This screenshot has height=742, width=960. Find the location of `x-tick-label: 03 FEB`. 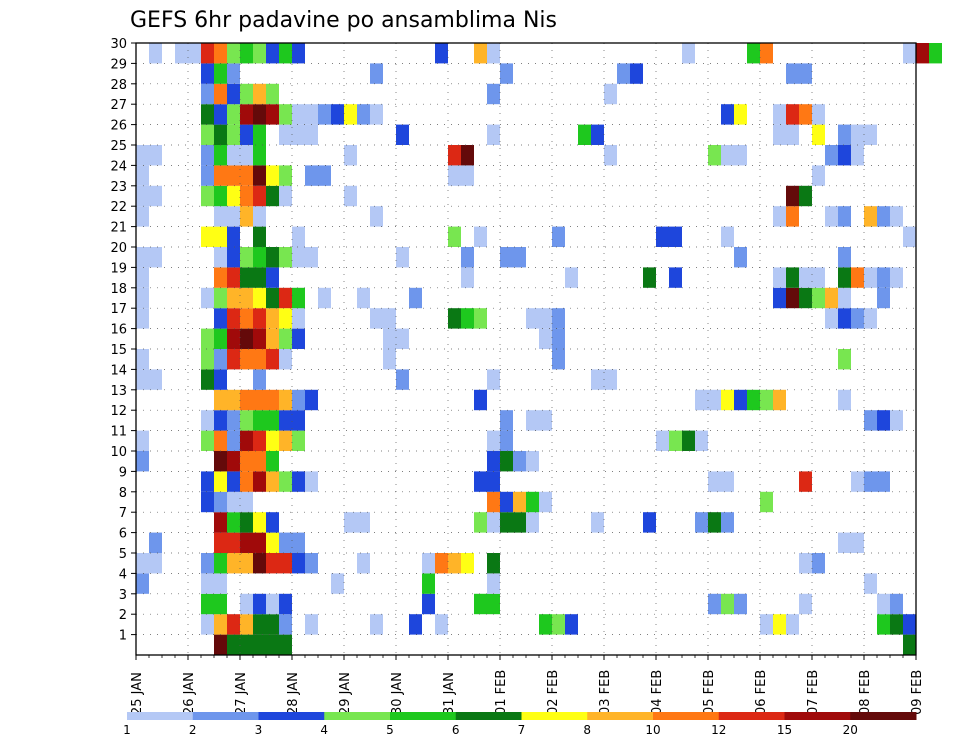

x-tick-label: 03 FEB is located at coordinates (605, 692).